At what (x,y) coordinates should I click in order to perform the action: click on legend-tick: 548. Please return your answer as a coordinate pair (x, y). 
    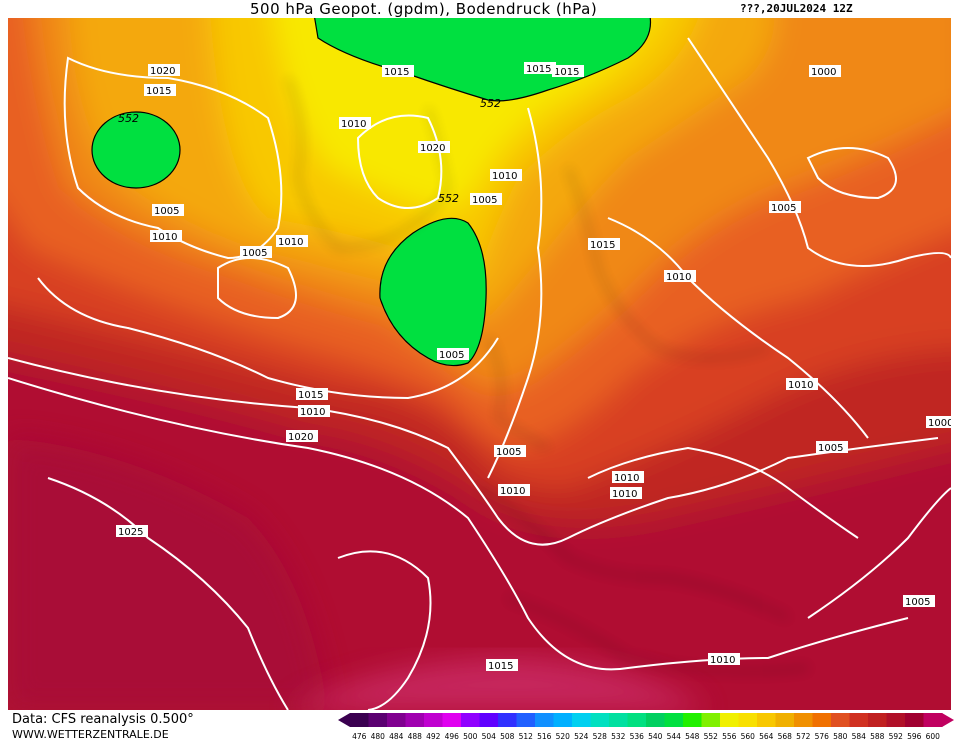
    Looking at the image, I should click on (692, 736).